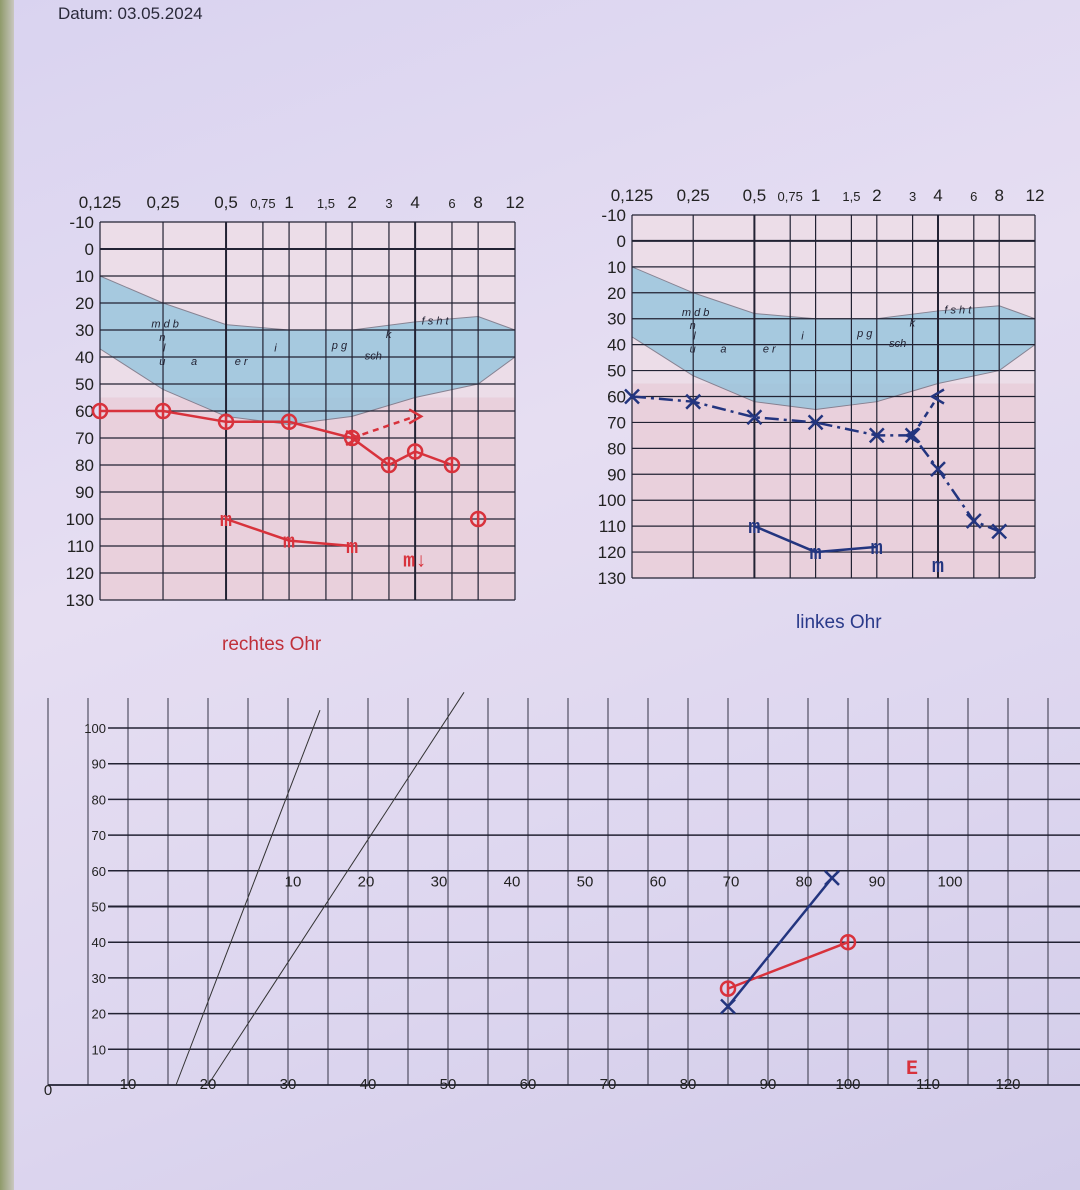  What do you see at coordinates (162, 338) in the screenshot?
I see `phoneme-label: n` at bounding box center [162, 338].